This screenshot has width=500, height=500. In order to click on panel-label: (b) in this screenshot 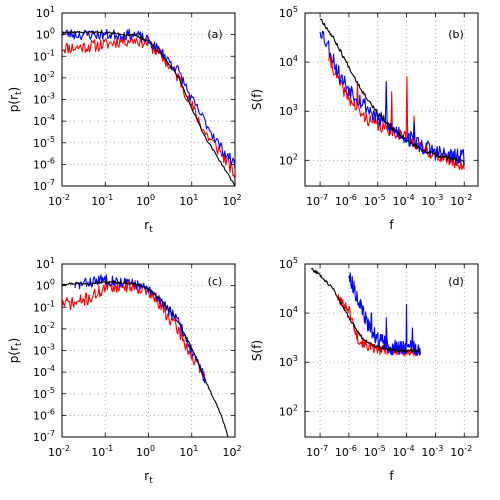, I will do `click(456, 34)`.